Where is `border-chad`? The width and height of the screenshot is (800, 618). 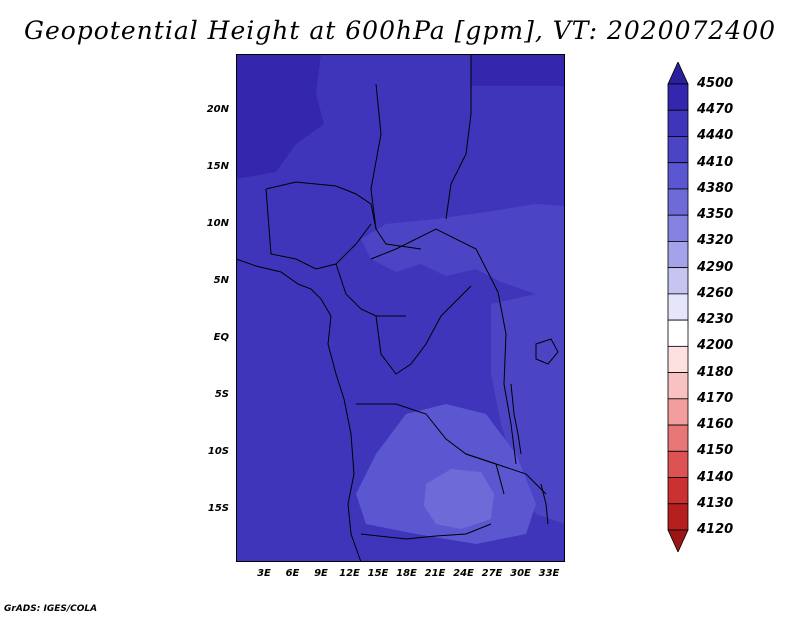
border-chad is located at coordinates (396, 166).